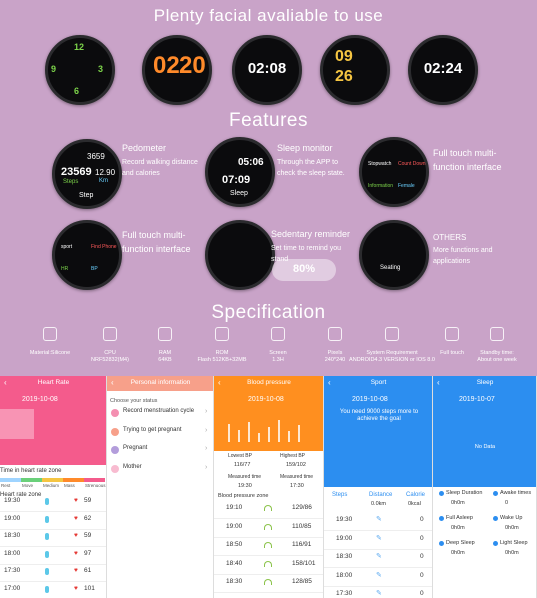 This screenshot has width=537, height=598. What do you see at coordinates (467, 160) in the screenshot?
I see `feature-title: Full touch multi-function interface` at bounding box center [467, 160].